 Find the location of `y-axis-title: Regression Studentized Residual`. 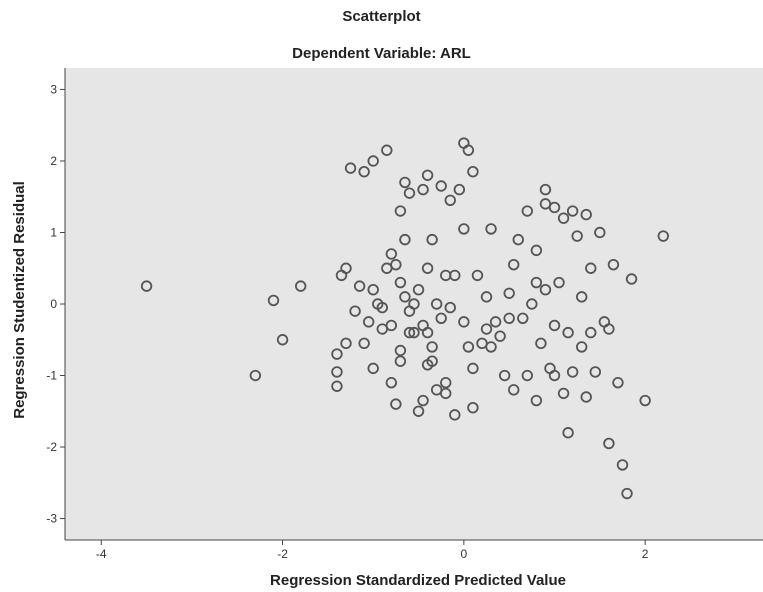

y-axis-title: Regression Studentized Residual is located at coordinates (19, 300).